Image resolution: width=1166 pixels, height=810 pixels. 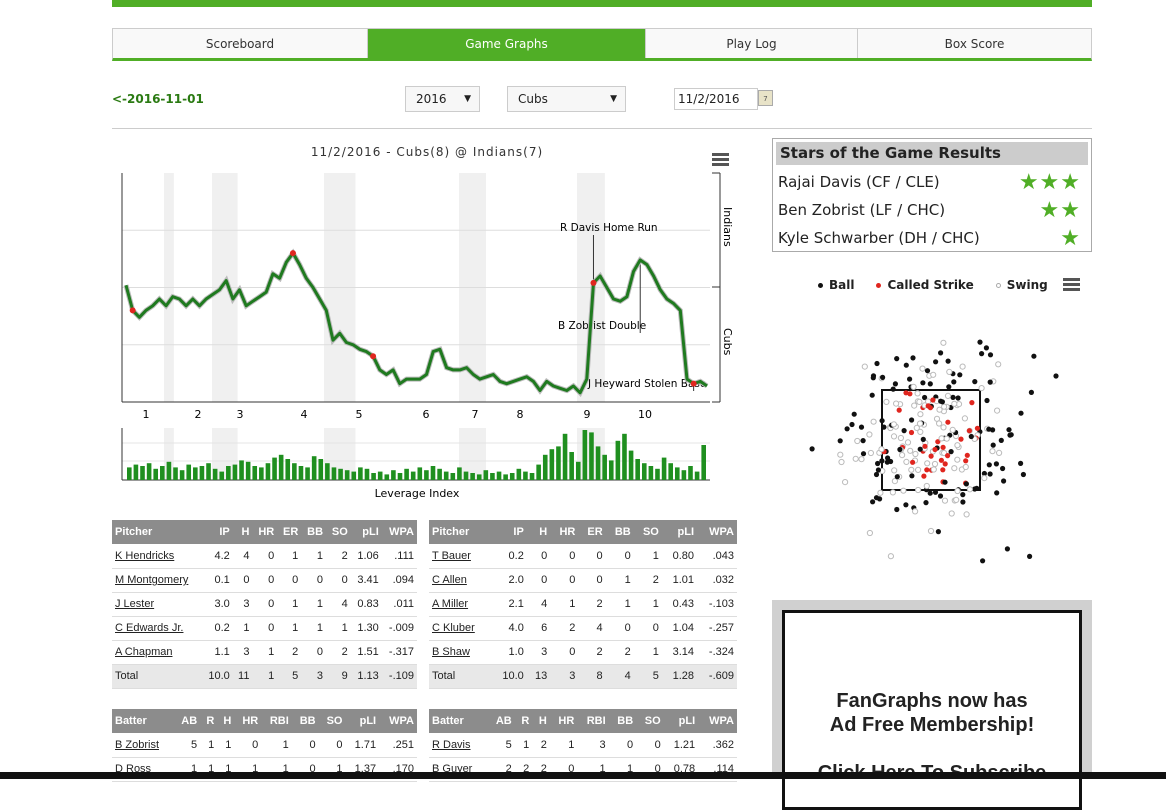 What do you see at coordinates (765, 98) in the screenshot?
I see `calendar-icon: 7` at bounding box center [765, 98].